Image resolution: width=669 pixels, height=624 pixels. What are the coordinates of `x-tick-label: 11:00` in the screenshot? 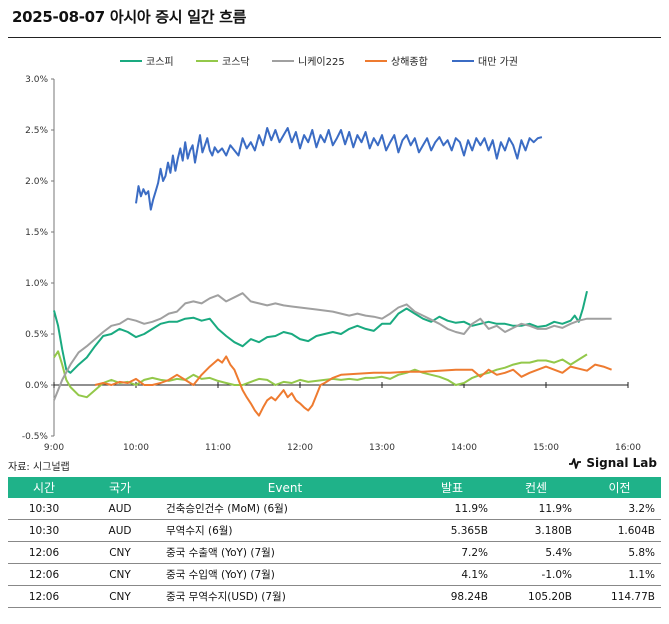 It's located at (218, 448).